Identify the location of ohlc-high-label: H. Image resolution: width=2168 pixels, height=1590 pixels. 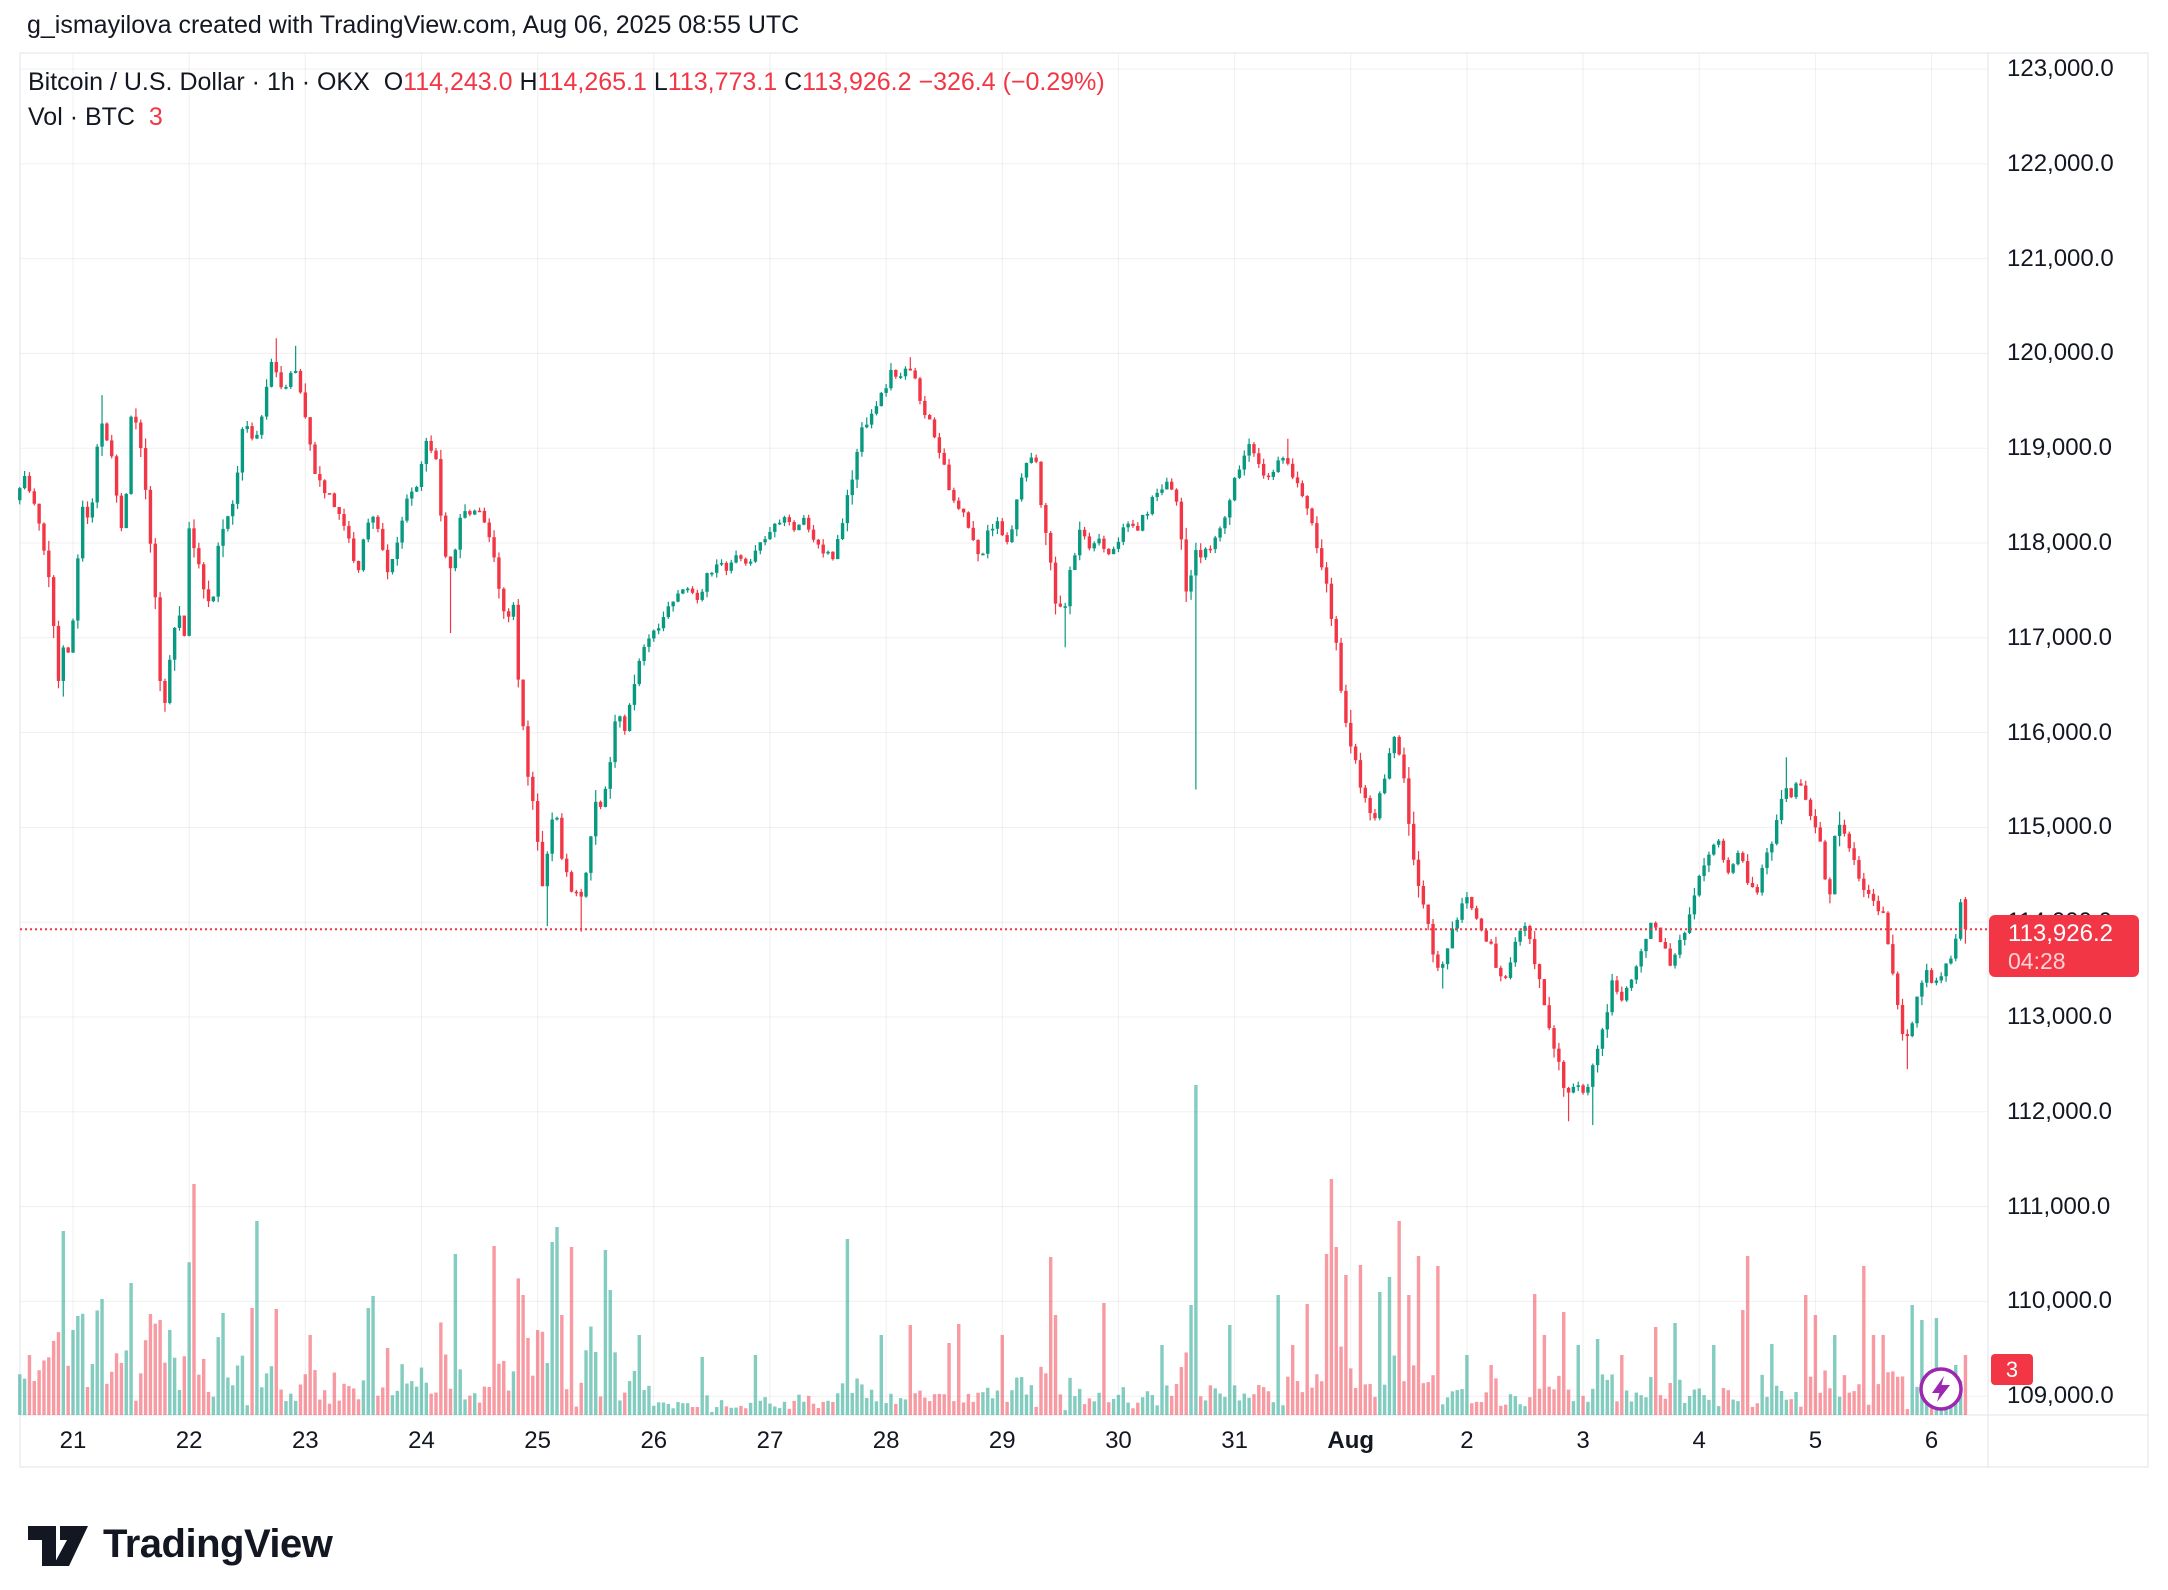
(528, 82).